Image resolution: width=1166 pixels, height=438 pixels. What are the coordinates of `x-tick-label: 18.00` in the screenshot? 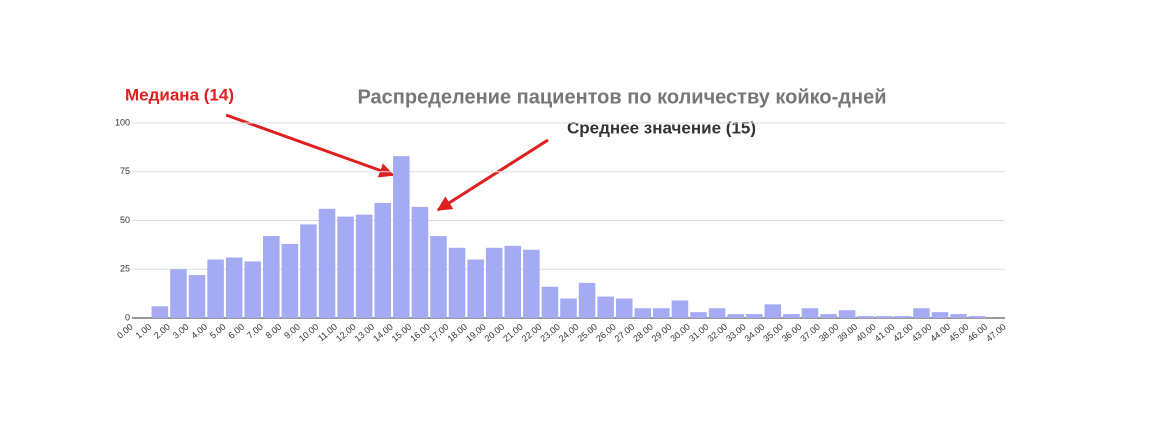 It's located at (457, 333).